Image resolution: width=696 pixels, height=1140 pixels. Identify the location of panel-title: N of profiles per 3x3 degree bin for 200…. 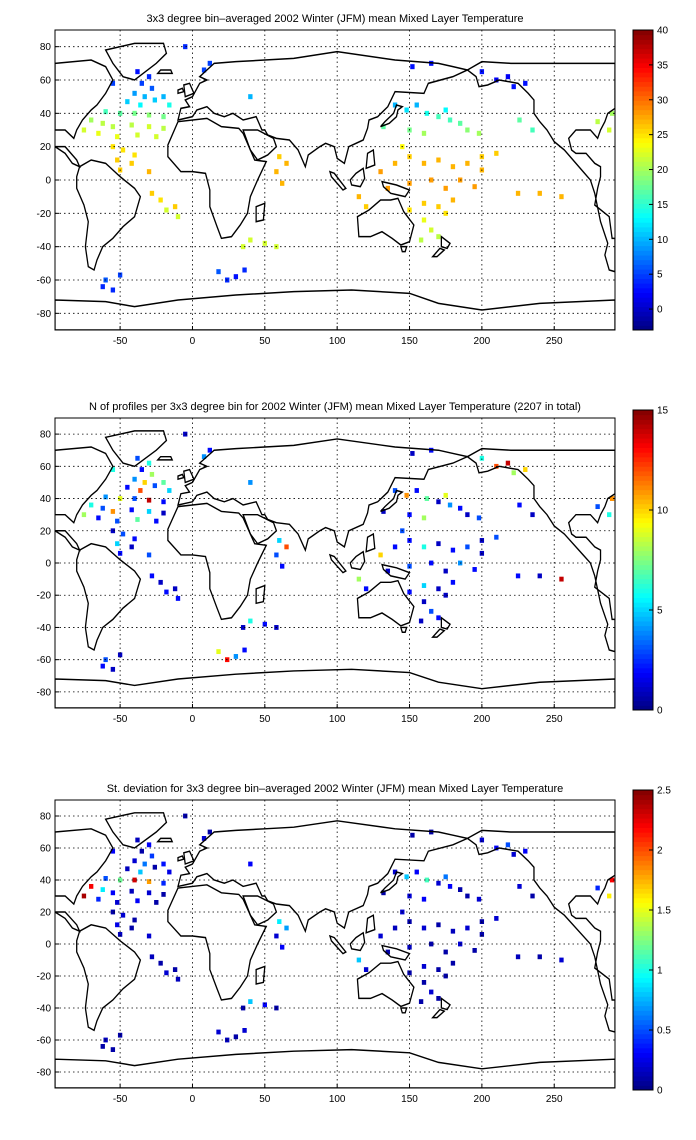
(335, 407).